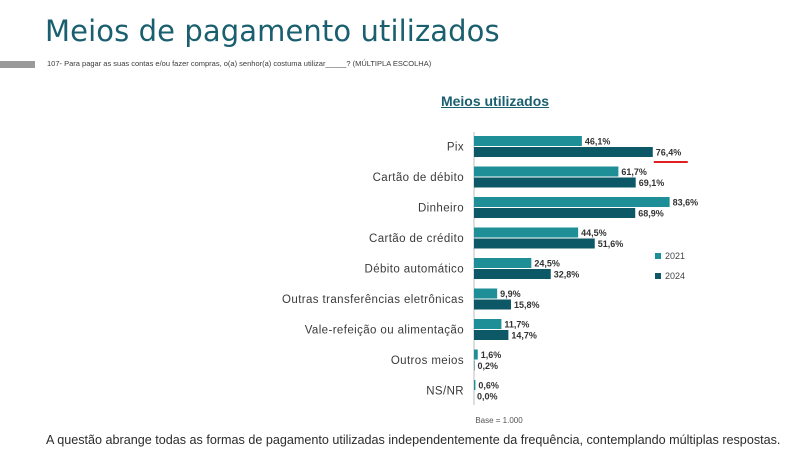 The width and height of the screenshot is (812, 452). Describe the element at coordinates (611, 244) in the screenshot. I see `data-label: 51,6%` at that location.